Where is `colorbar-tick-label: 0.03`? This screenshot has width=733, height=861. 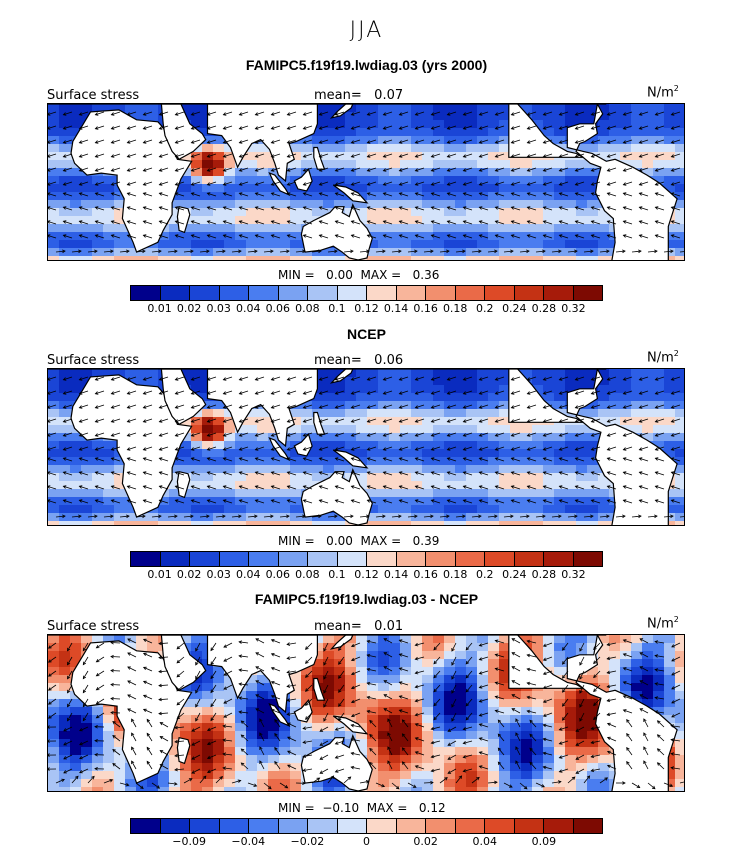 colorbar-tick-label: 0.03 is located at coordinates (218, 574).